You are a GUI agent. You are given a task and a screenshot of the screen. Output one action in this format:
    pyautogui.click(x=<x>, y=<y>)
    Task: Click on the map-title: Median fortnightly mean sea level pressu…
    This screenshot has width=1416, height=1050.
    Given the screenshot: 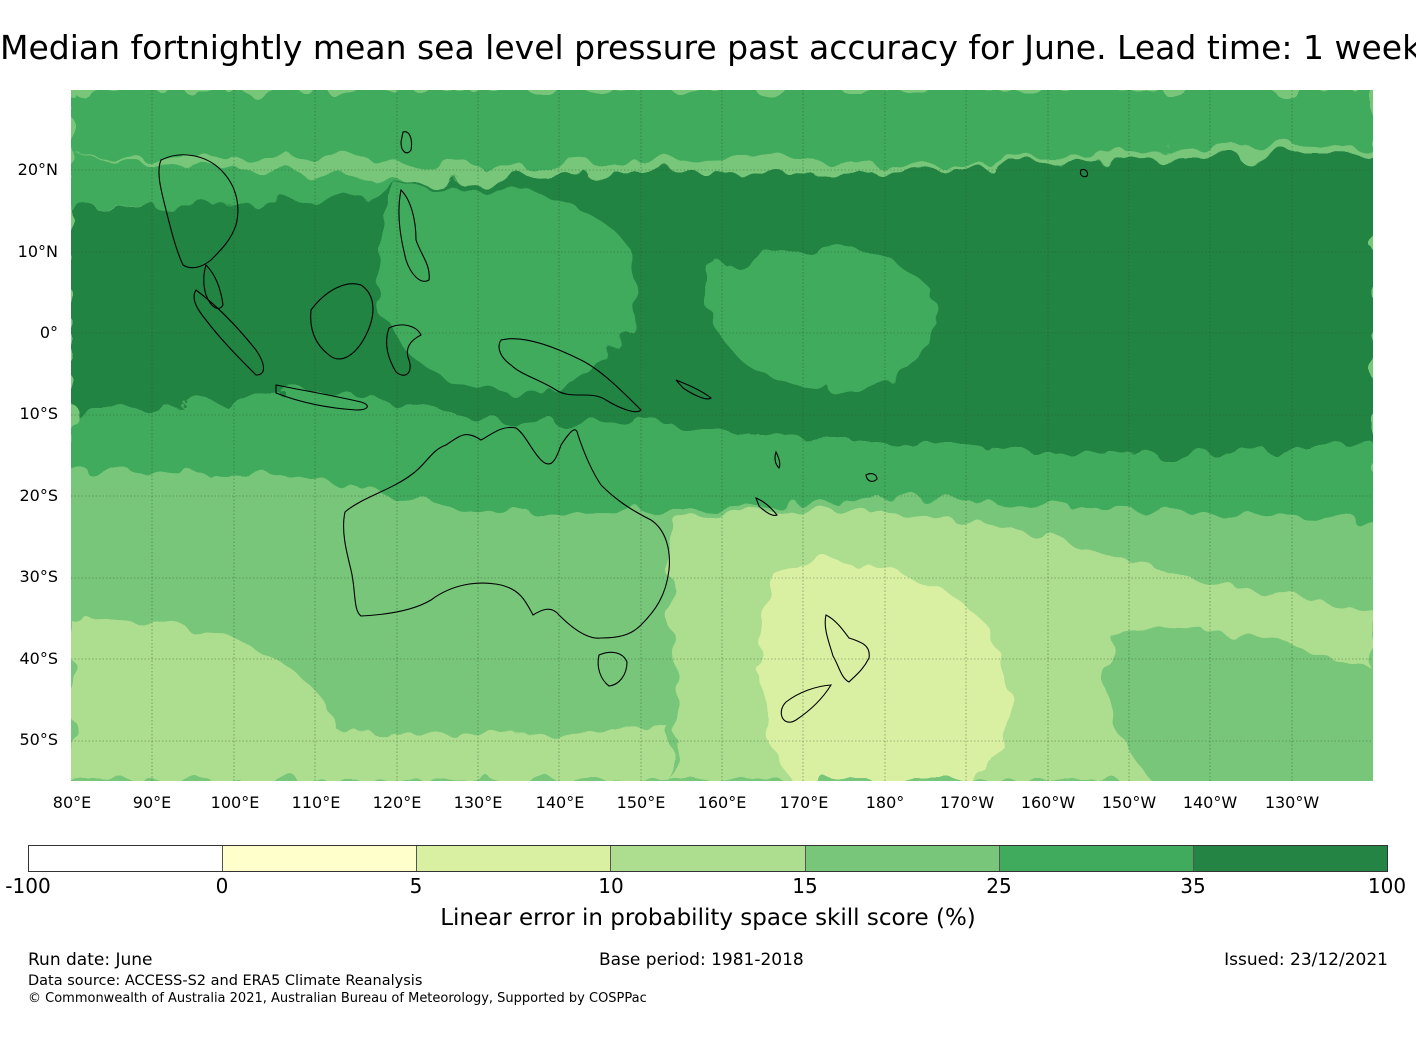 What is the action you would take?
    pyautogui.click(x=708, y=47)
    